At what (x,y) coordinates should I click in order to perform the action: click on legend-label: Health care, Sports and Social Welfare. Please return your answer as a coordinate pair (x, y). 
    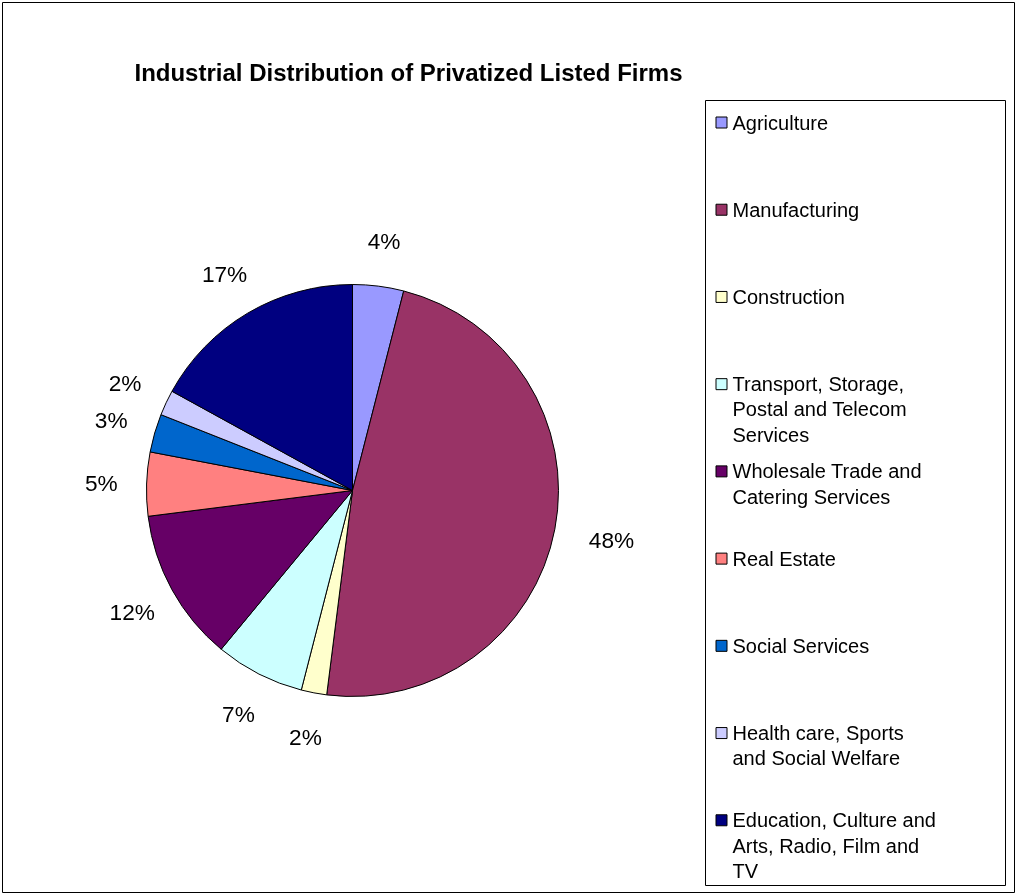
    Looking at the image, I should click on (818, 746).